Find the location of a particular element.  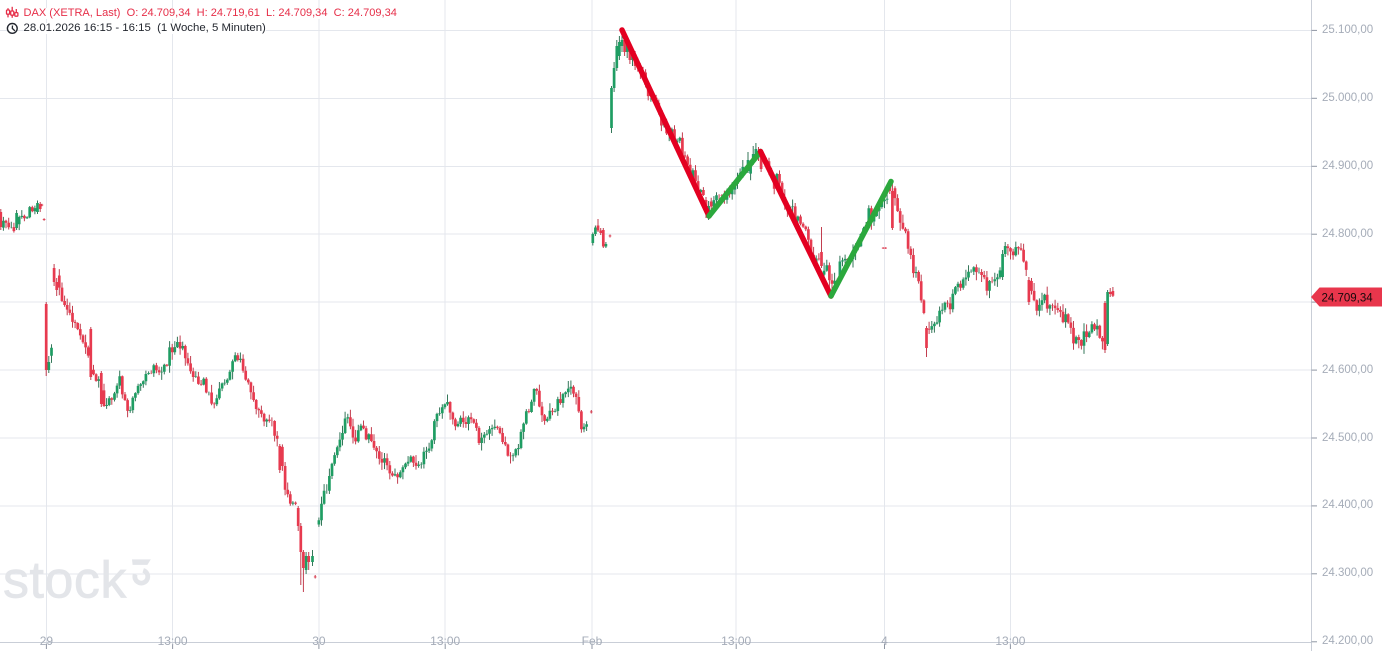

svg-text: stock is located at coordinates (65, 581).